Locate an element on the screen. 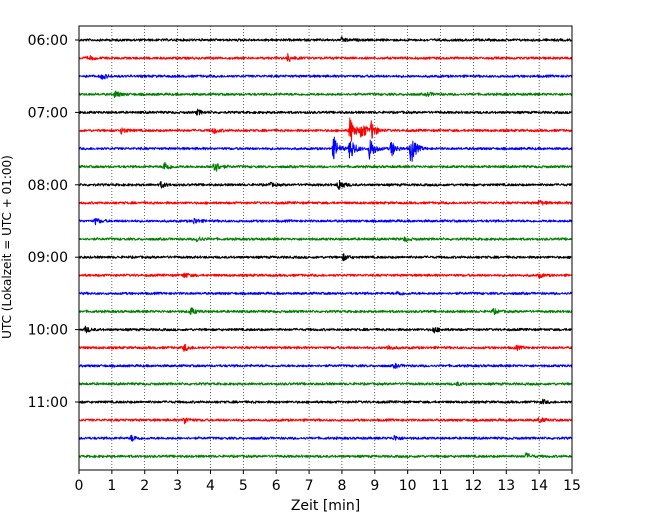 The height and width of the screenshot is (520, 650). y-tick-label: 09:00 is located at coordinates (48, 258).